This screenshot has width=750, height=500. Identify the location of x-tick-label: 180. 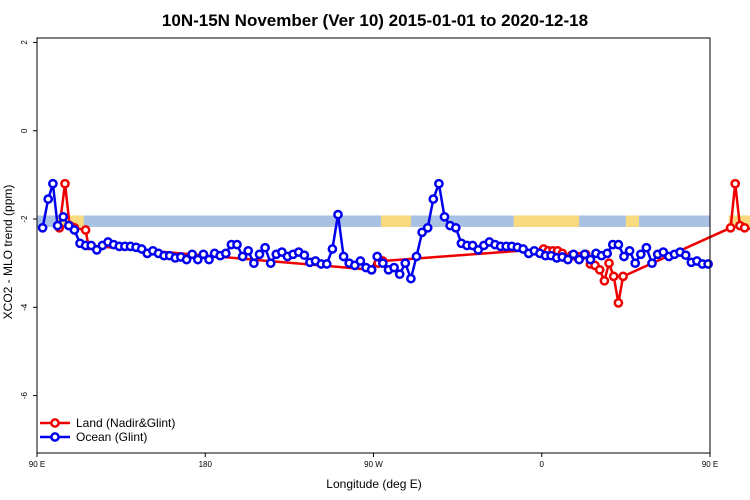
(206, 464).